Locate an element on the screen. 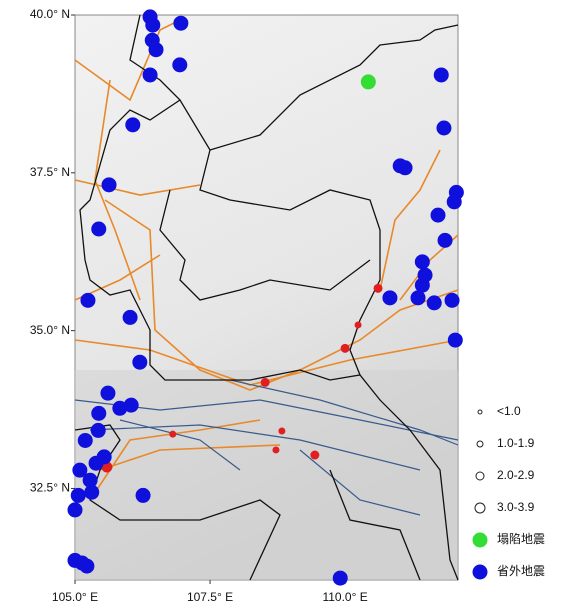  lat-label: 40.0° N is located at coordinates (50, 14).